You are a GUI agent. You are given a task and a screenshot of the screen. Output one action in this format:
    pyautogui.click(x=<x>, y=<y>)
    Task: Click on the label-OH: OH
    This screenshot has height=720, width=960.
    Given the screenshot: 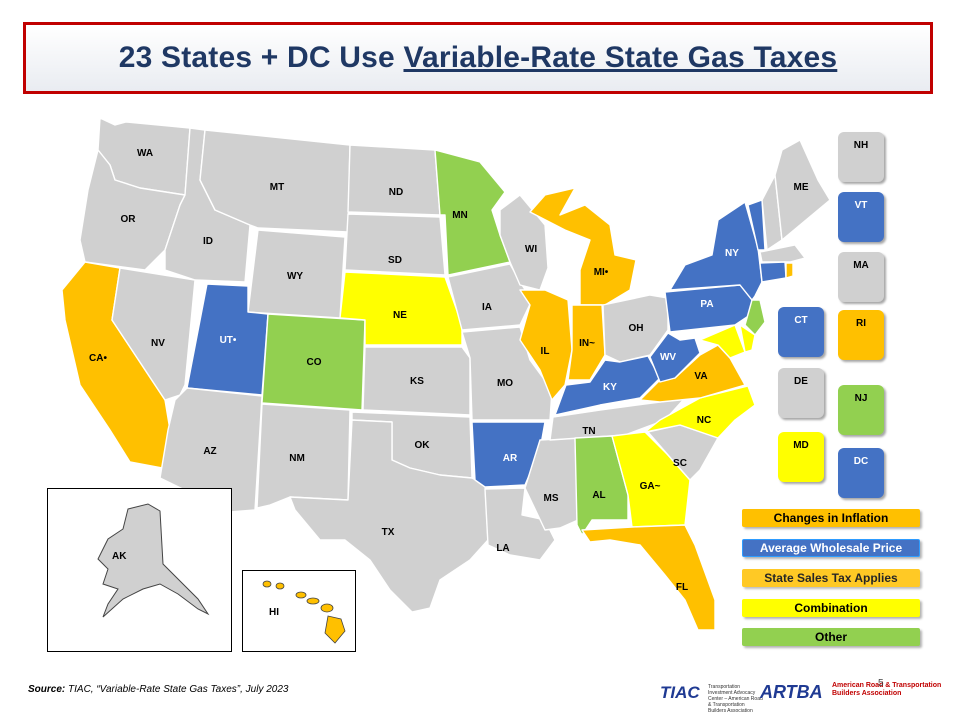 What is the action you would take?
    pyautogui.click(x=636, y=328)
    